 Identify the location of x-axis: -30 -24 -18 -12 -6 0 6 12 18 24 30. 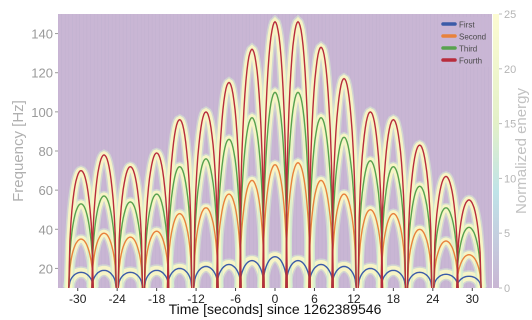
(274, 297).